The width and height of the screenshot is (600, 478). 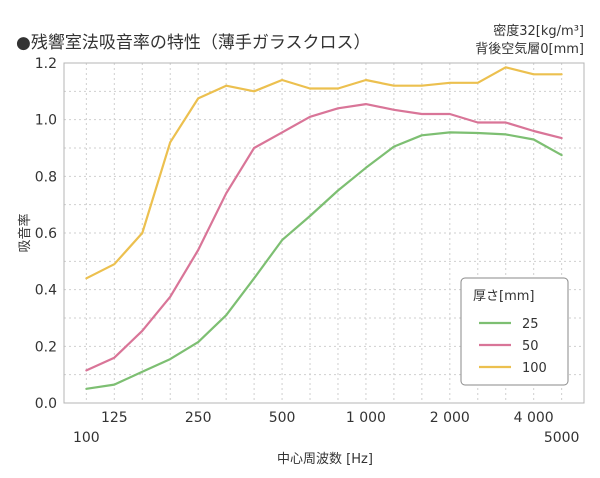 I want to click on y-tick-label: 1.2, so click(x=46, y=64).